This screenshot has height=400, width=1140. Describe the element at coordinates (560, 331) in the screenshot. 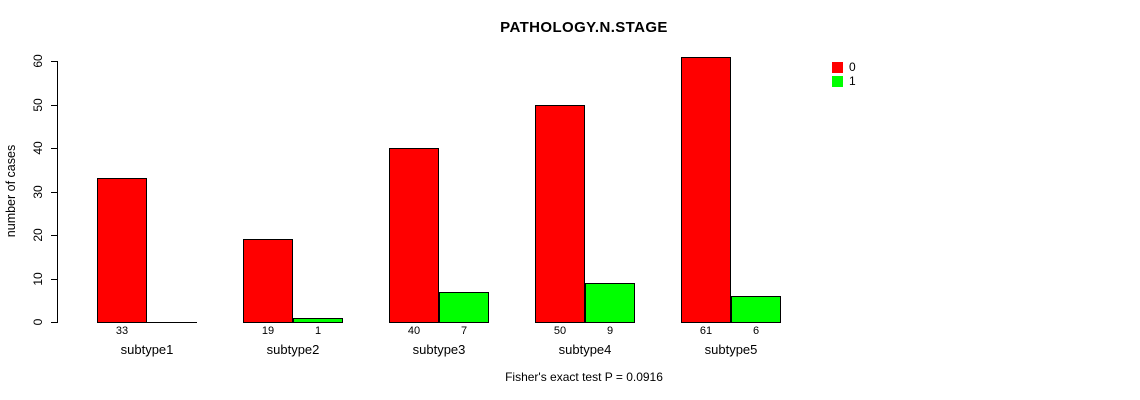

I see `bar-value-label: 50` at that location.